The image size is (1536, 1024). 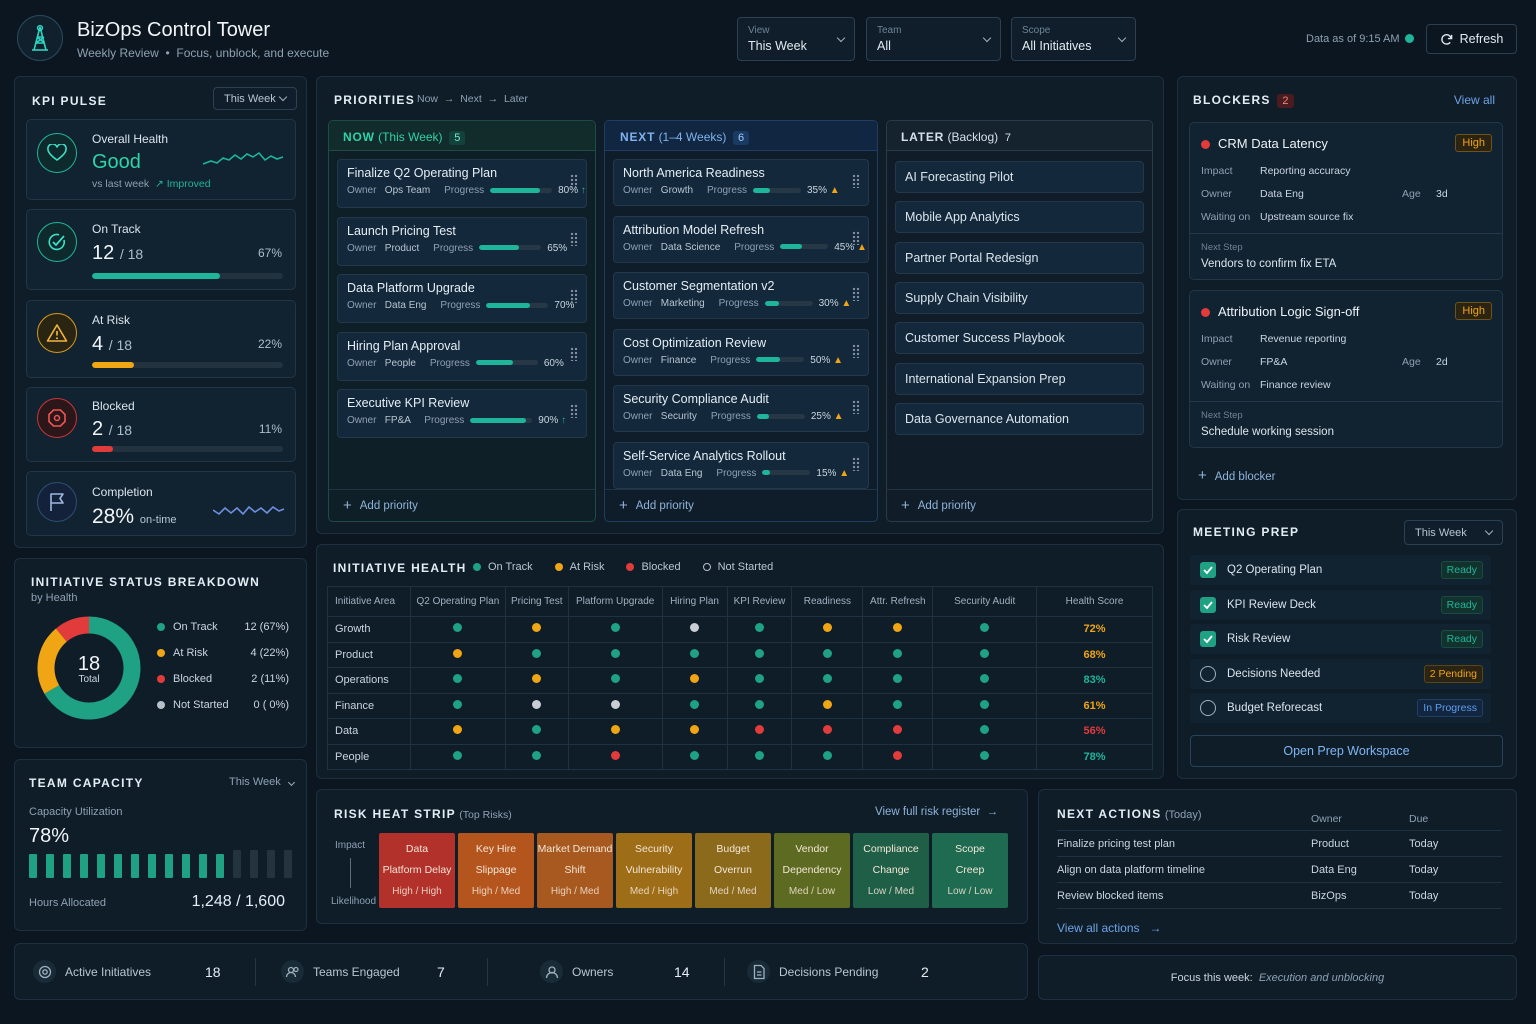 What do you see at coordinates (1340, 570) in the screenshot?
I see `prep-item: Q2 Operating Plan Ready` at bounding box center [1340, 570].